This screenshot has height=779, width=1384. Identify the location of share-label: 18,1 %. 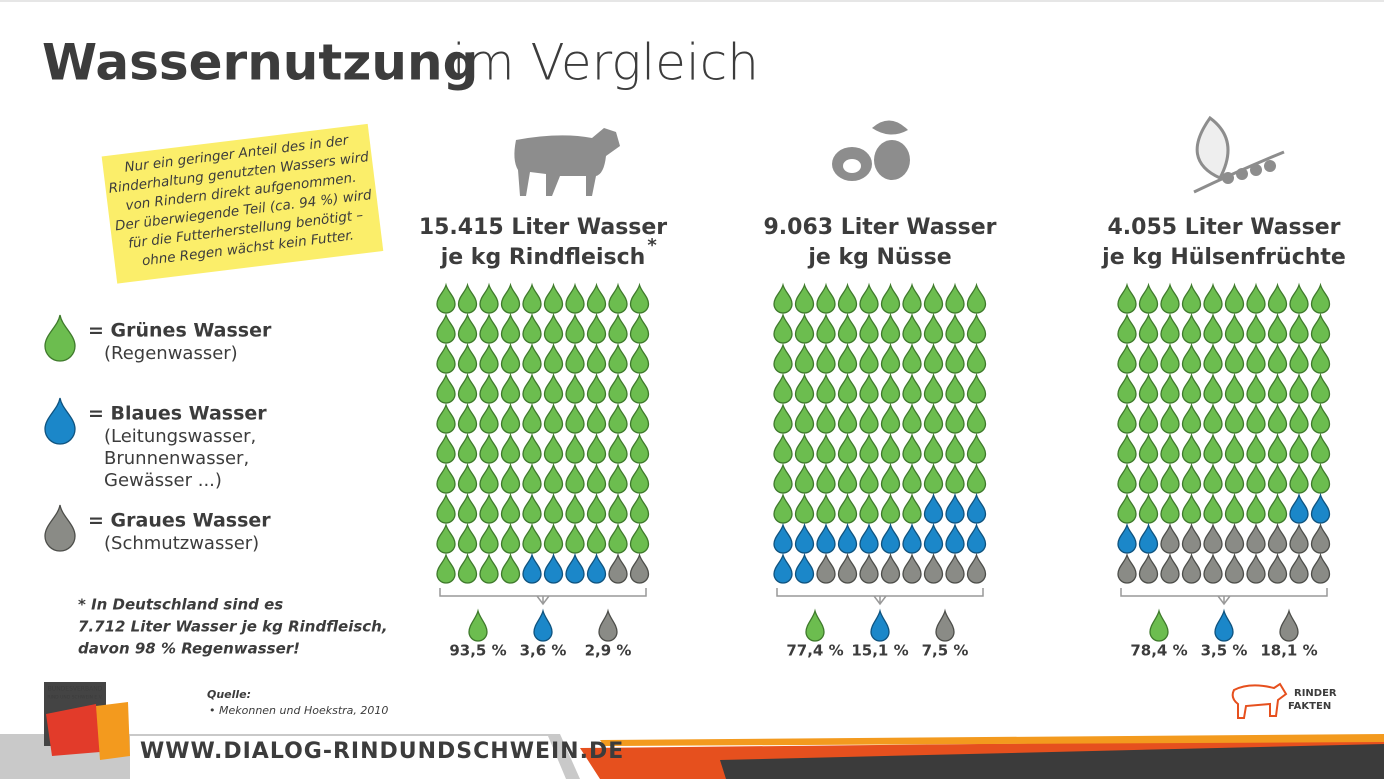
(1288, 651).